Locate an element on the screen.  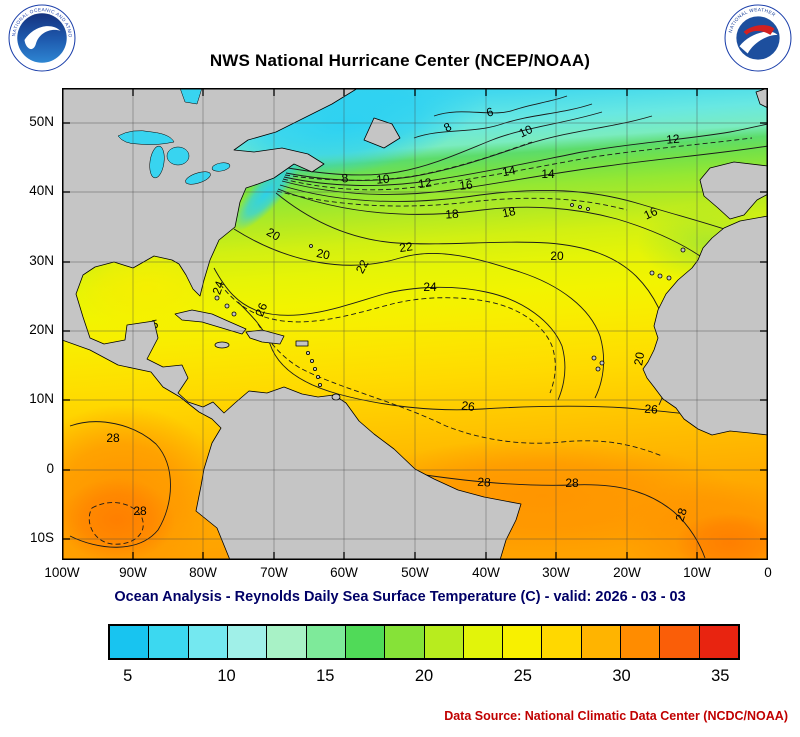
lon-label: 20W is located at coordinates (627, 572).